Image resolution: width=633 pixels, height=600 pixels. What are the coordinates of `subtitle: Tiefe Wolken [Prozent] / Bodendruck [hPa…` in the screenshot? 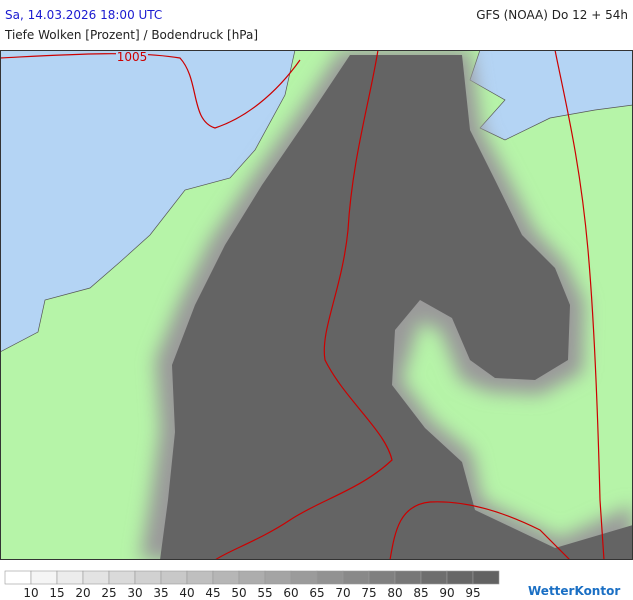 It's located at (131, 35).